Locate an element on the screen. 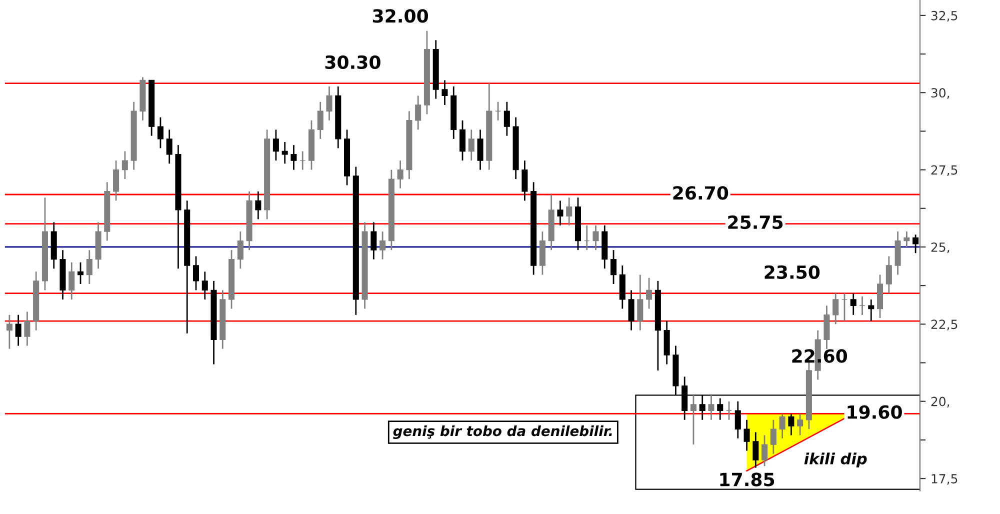 The width and height of the screenshot is (1000, 514). annotation: 32.00 is located at coordinates (400, 16).